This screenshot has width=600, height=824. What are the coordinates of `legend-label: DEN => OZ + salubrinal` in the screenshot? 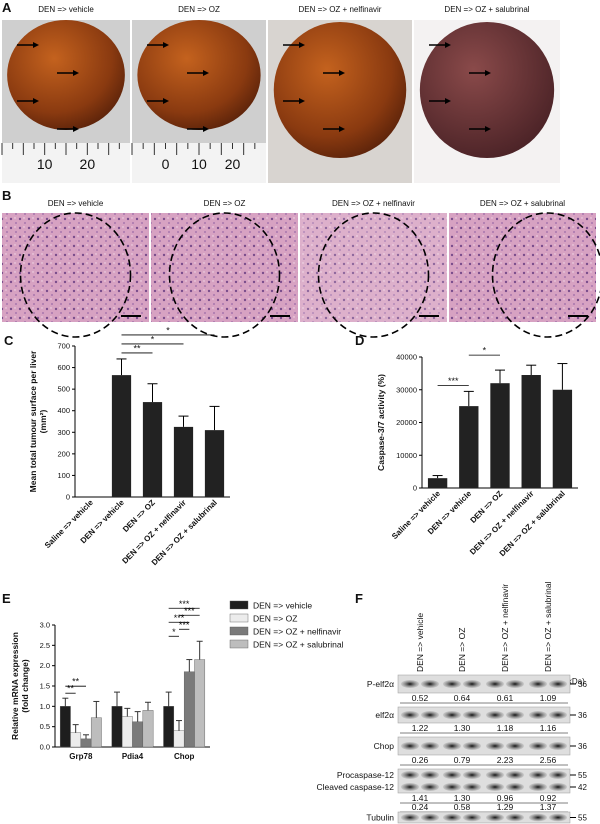 It's located at (298, 645).